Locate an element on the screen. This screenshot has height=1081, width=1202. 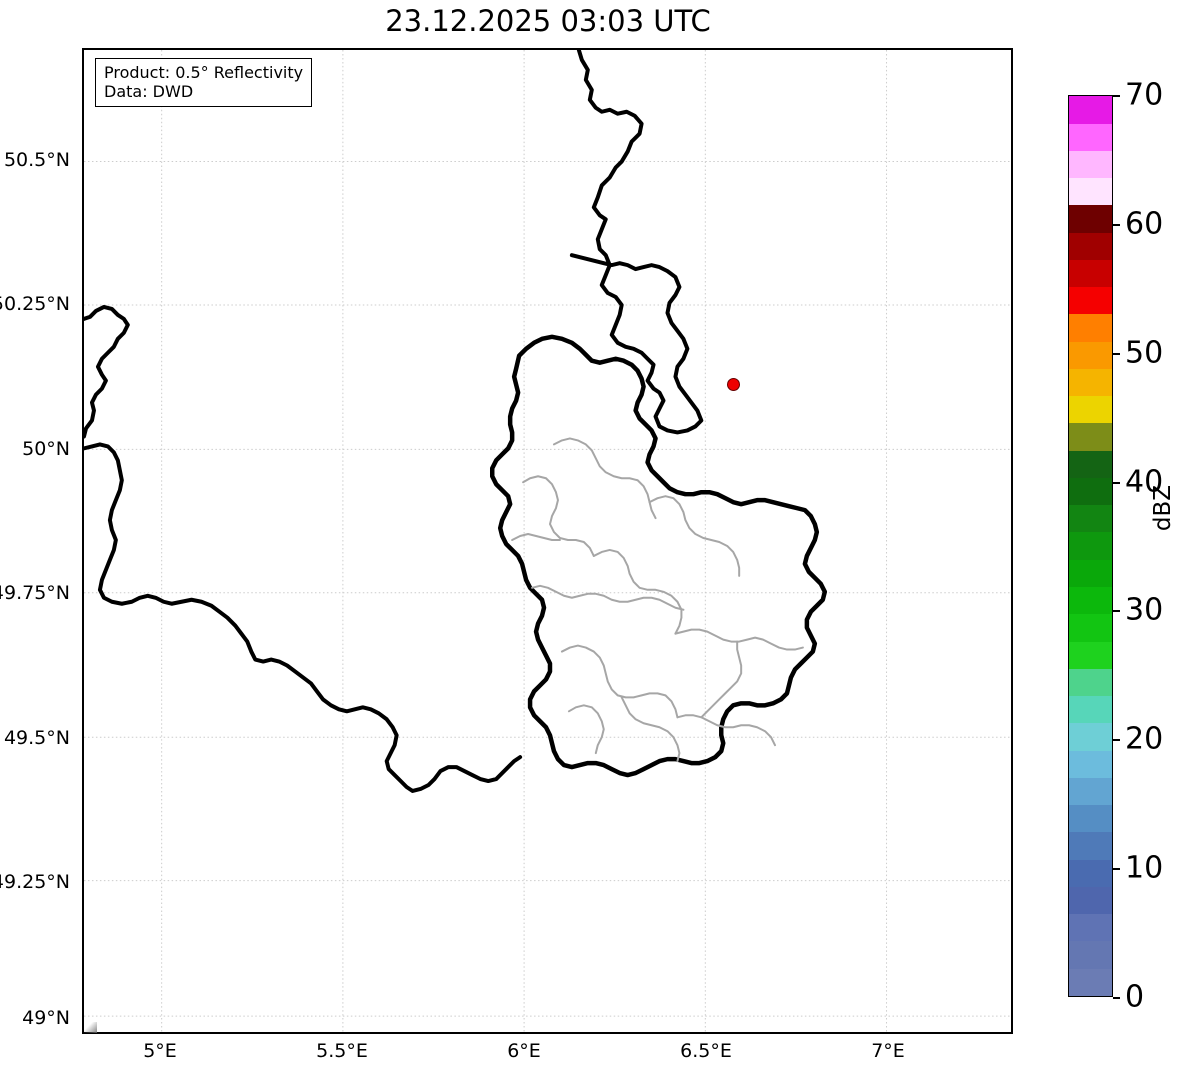
product-info-box: Product: 0.5° Reflectivity Data: DWD is located at coordinates (204, 82).